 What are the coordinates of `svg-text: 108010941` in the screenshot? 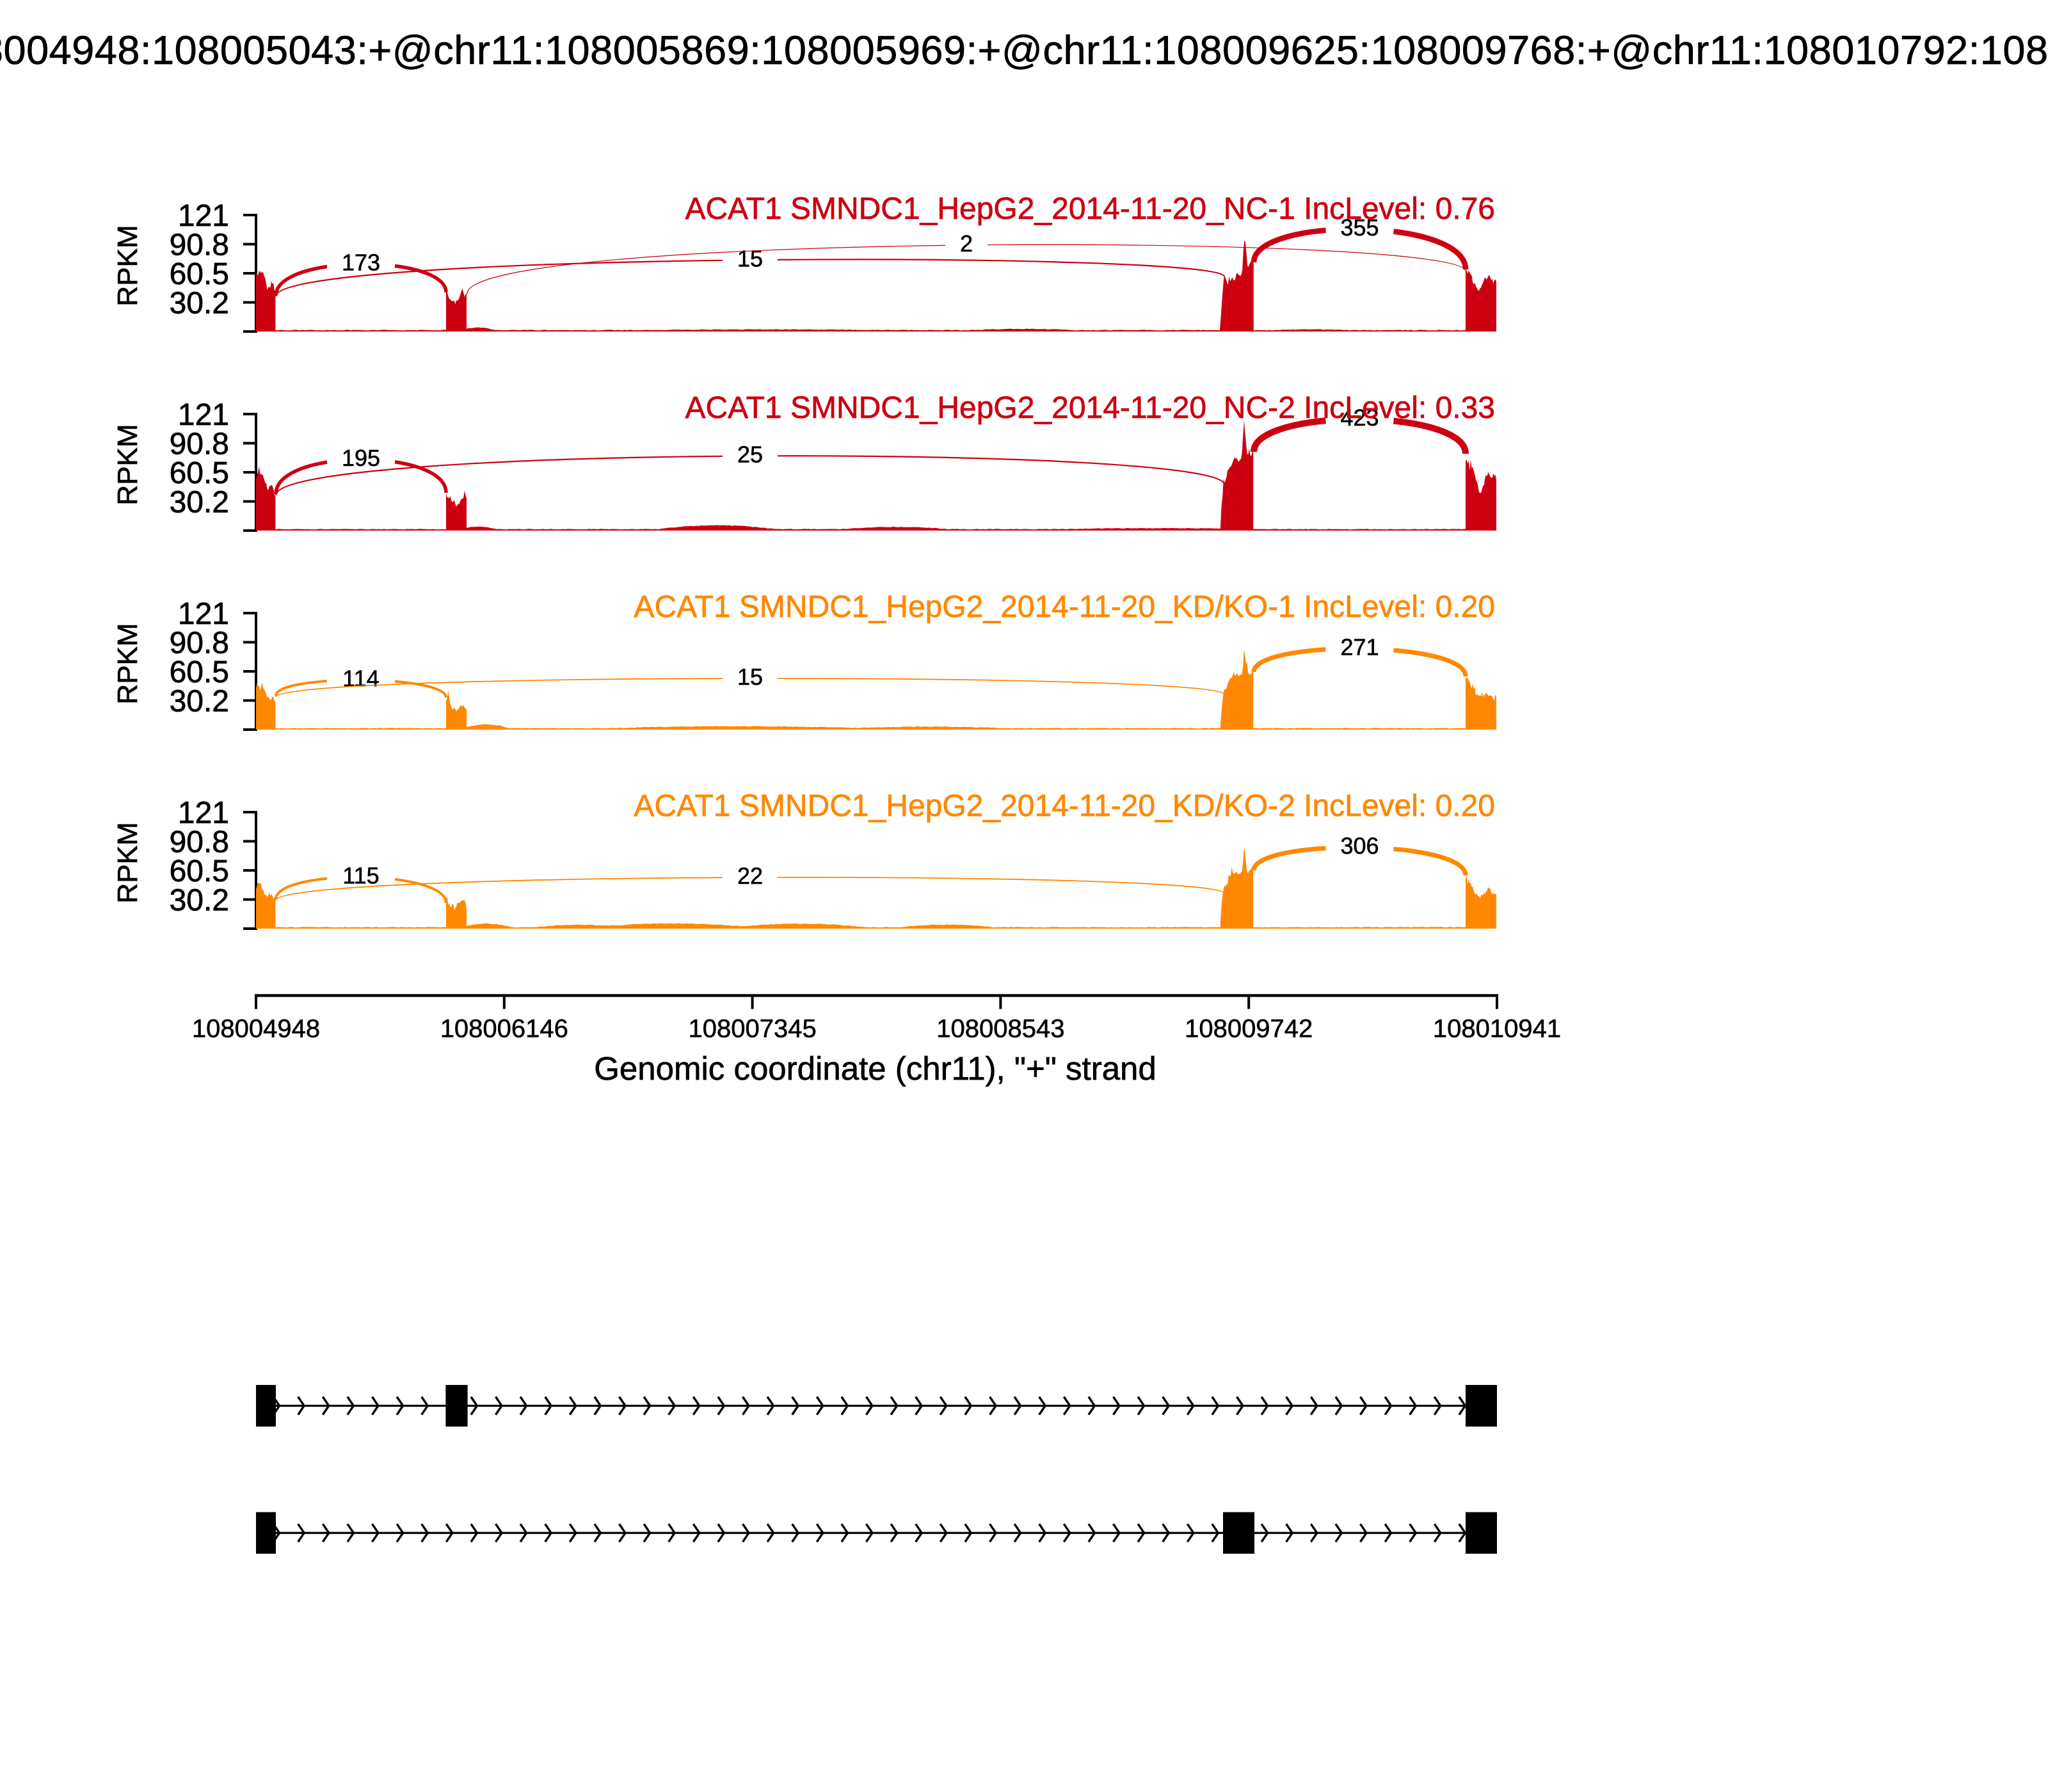 It's located at (1497, 1029).